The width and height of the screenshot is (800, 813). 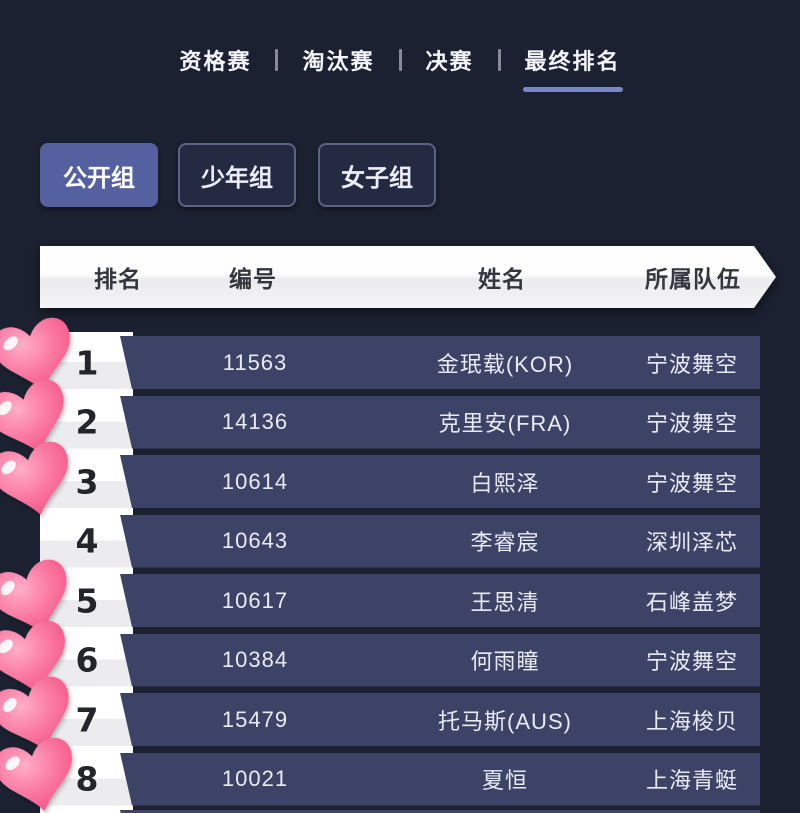 What do you see at coordinates (692, 602) in the screenshot?
I see `competitor-team: 石峰盖梦` at bounding box center [692, 602].